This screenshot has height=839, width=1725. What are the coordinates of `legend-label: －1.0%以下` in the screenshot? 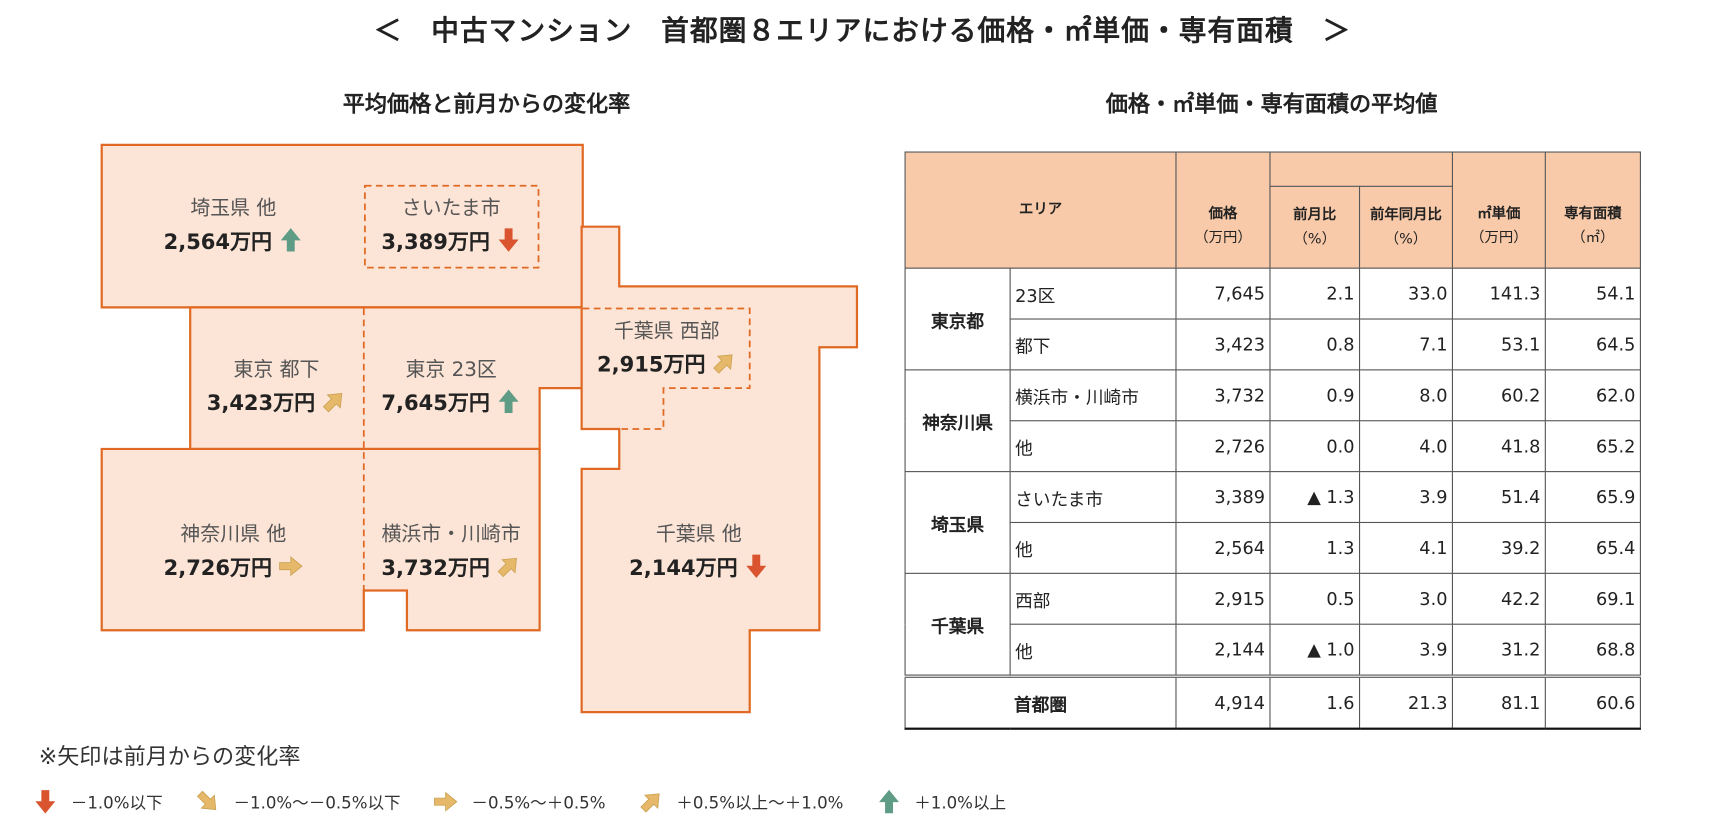 It's located at (116, 802).